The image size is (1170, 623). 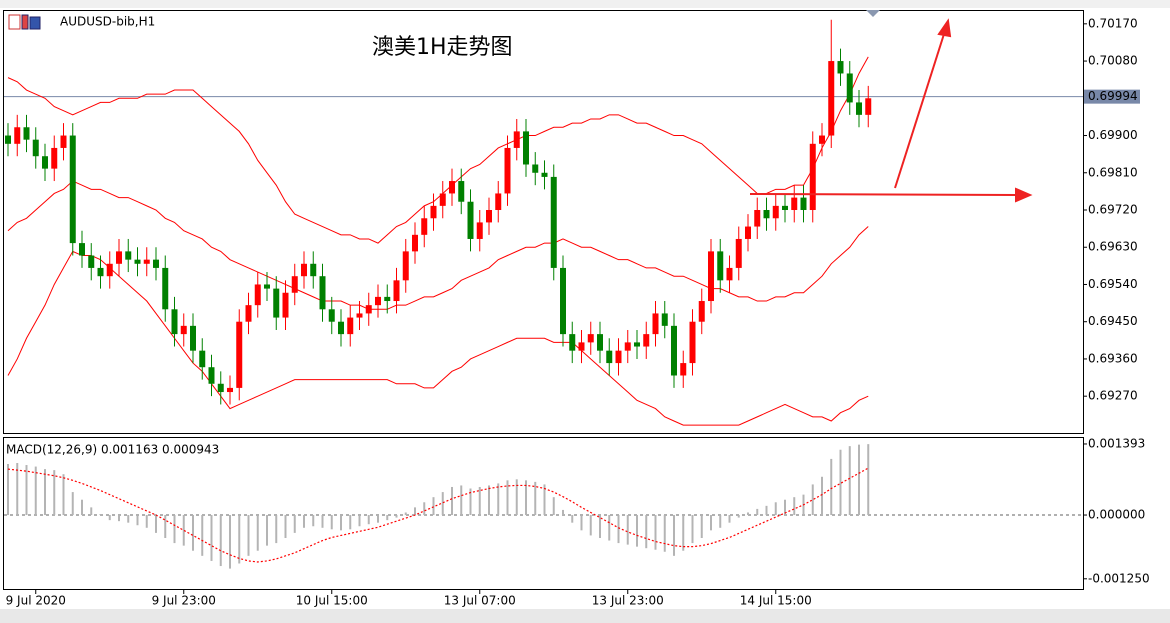 What do you see at coordinates (480, 601) in the screenshot?
I see `x-tick-label: 13 Jul 07:00` at bounding box center [480, 601].